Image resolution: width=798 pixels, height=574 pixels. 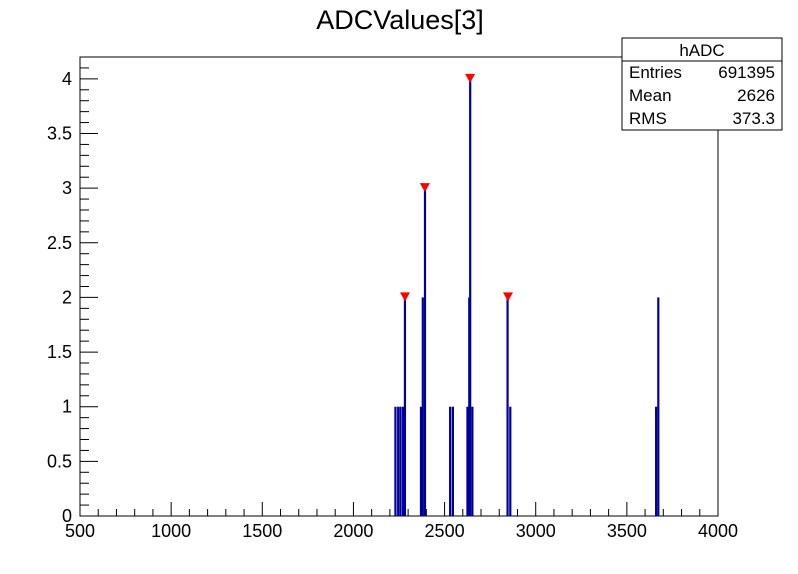 I want to click on x-tick-label: 3000, so click(x=536, y=531).